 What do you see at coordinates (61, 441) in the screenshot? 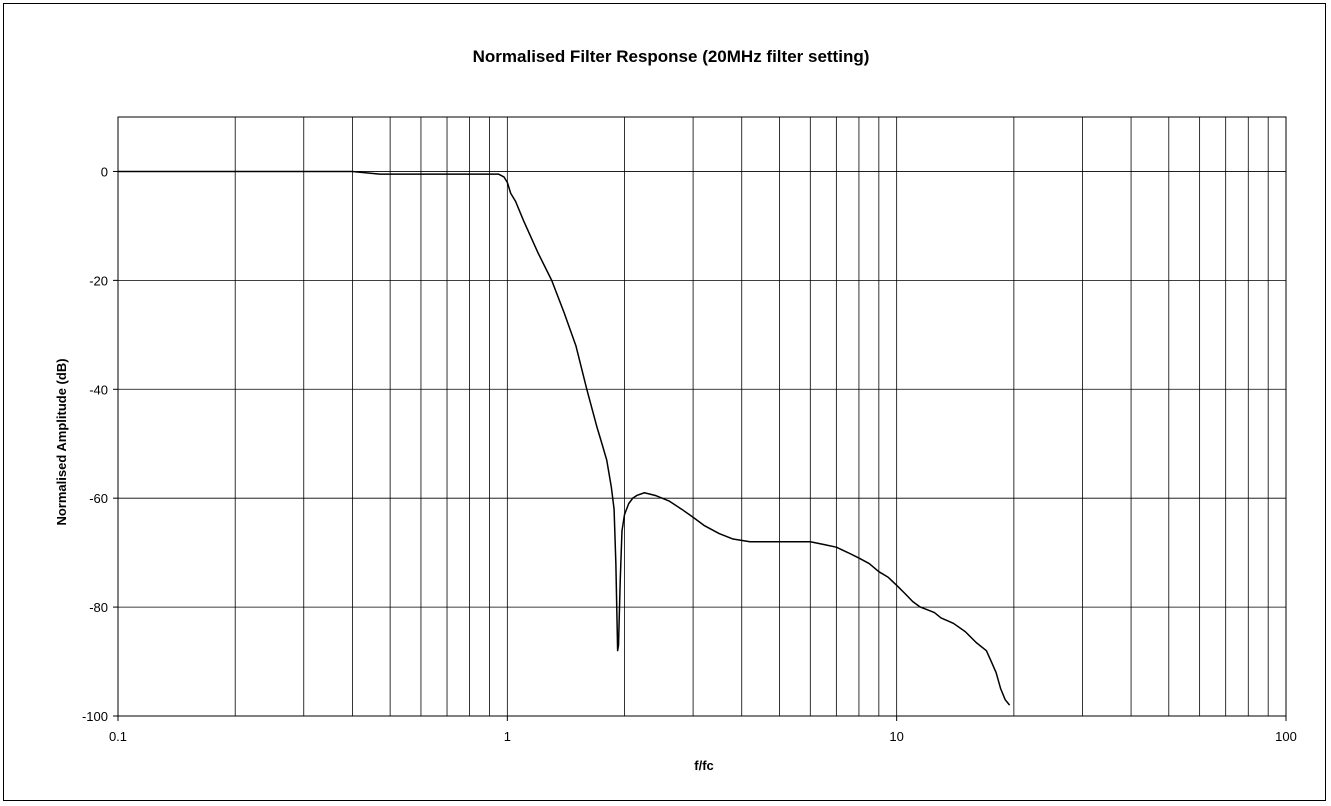
I see `y-axis-label: Normalised Amplitude (dB)` at bounding box center [61, 441].